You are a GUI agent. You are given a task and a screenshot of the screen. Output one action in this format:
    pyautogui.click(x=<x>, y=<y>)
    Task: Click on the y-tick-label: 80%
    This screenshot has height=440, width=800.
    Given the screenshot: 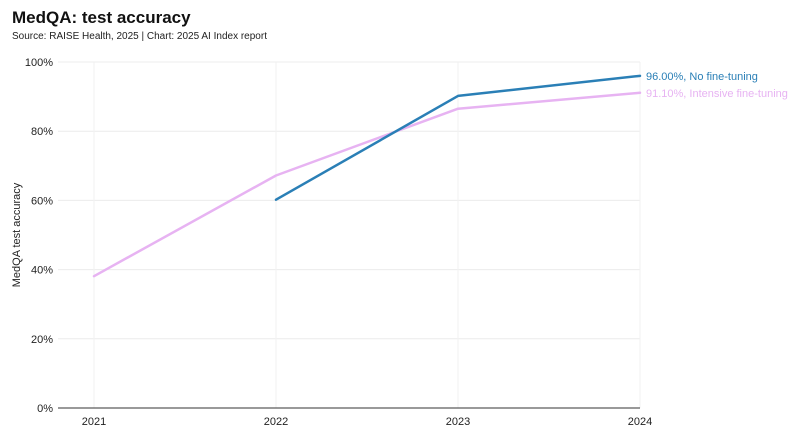 What is the action you would take?
    pyautogui.click(x=42, y=132)
    